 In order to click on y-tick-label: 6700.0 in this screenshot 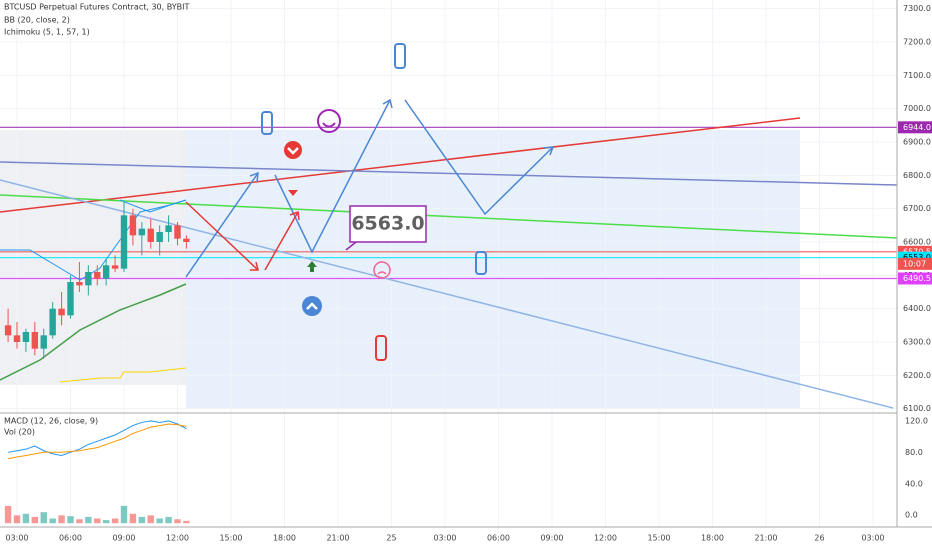, I will do `click(917, 208)`.